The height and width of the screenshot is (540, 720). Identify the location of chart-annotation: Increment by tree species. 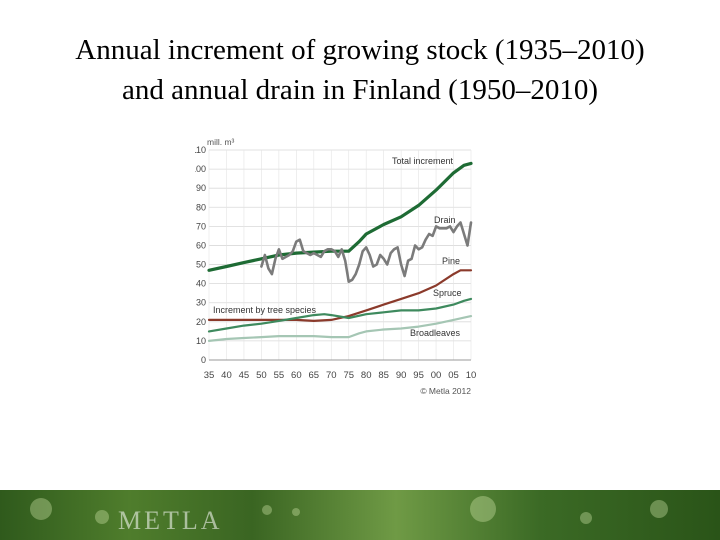
(265, 310).